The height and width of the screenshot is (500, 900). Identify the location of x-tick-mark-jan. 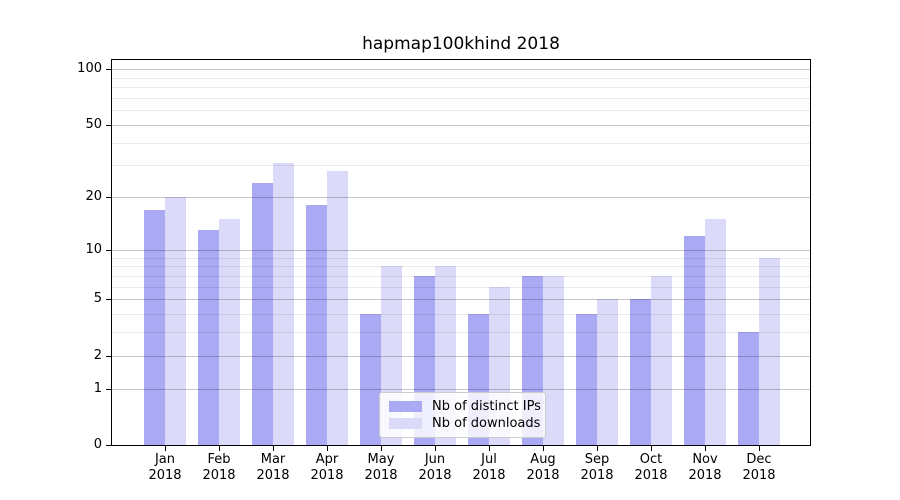
(165, 448).